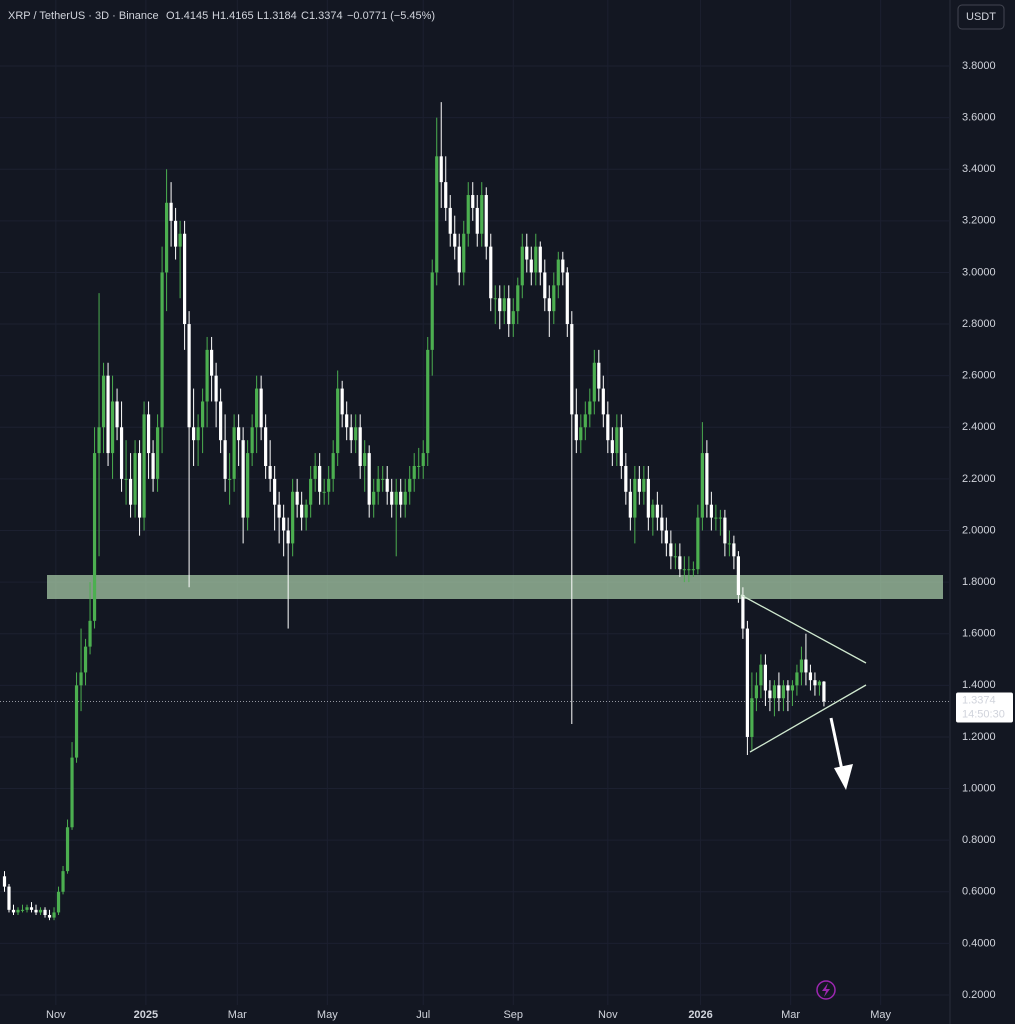 The image size is (1015, 1024). I want to click on y-tick-label: 2.6000, so click(979, 376).